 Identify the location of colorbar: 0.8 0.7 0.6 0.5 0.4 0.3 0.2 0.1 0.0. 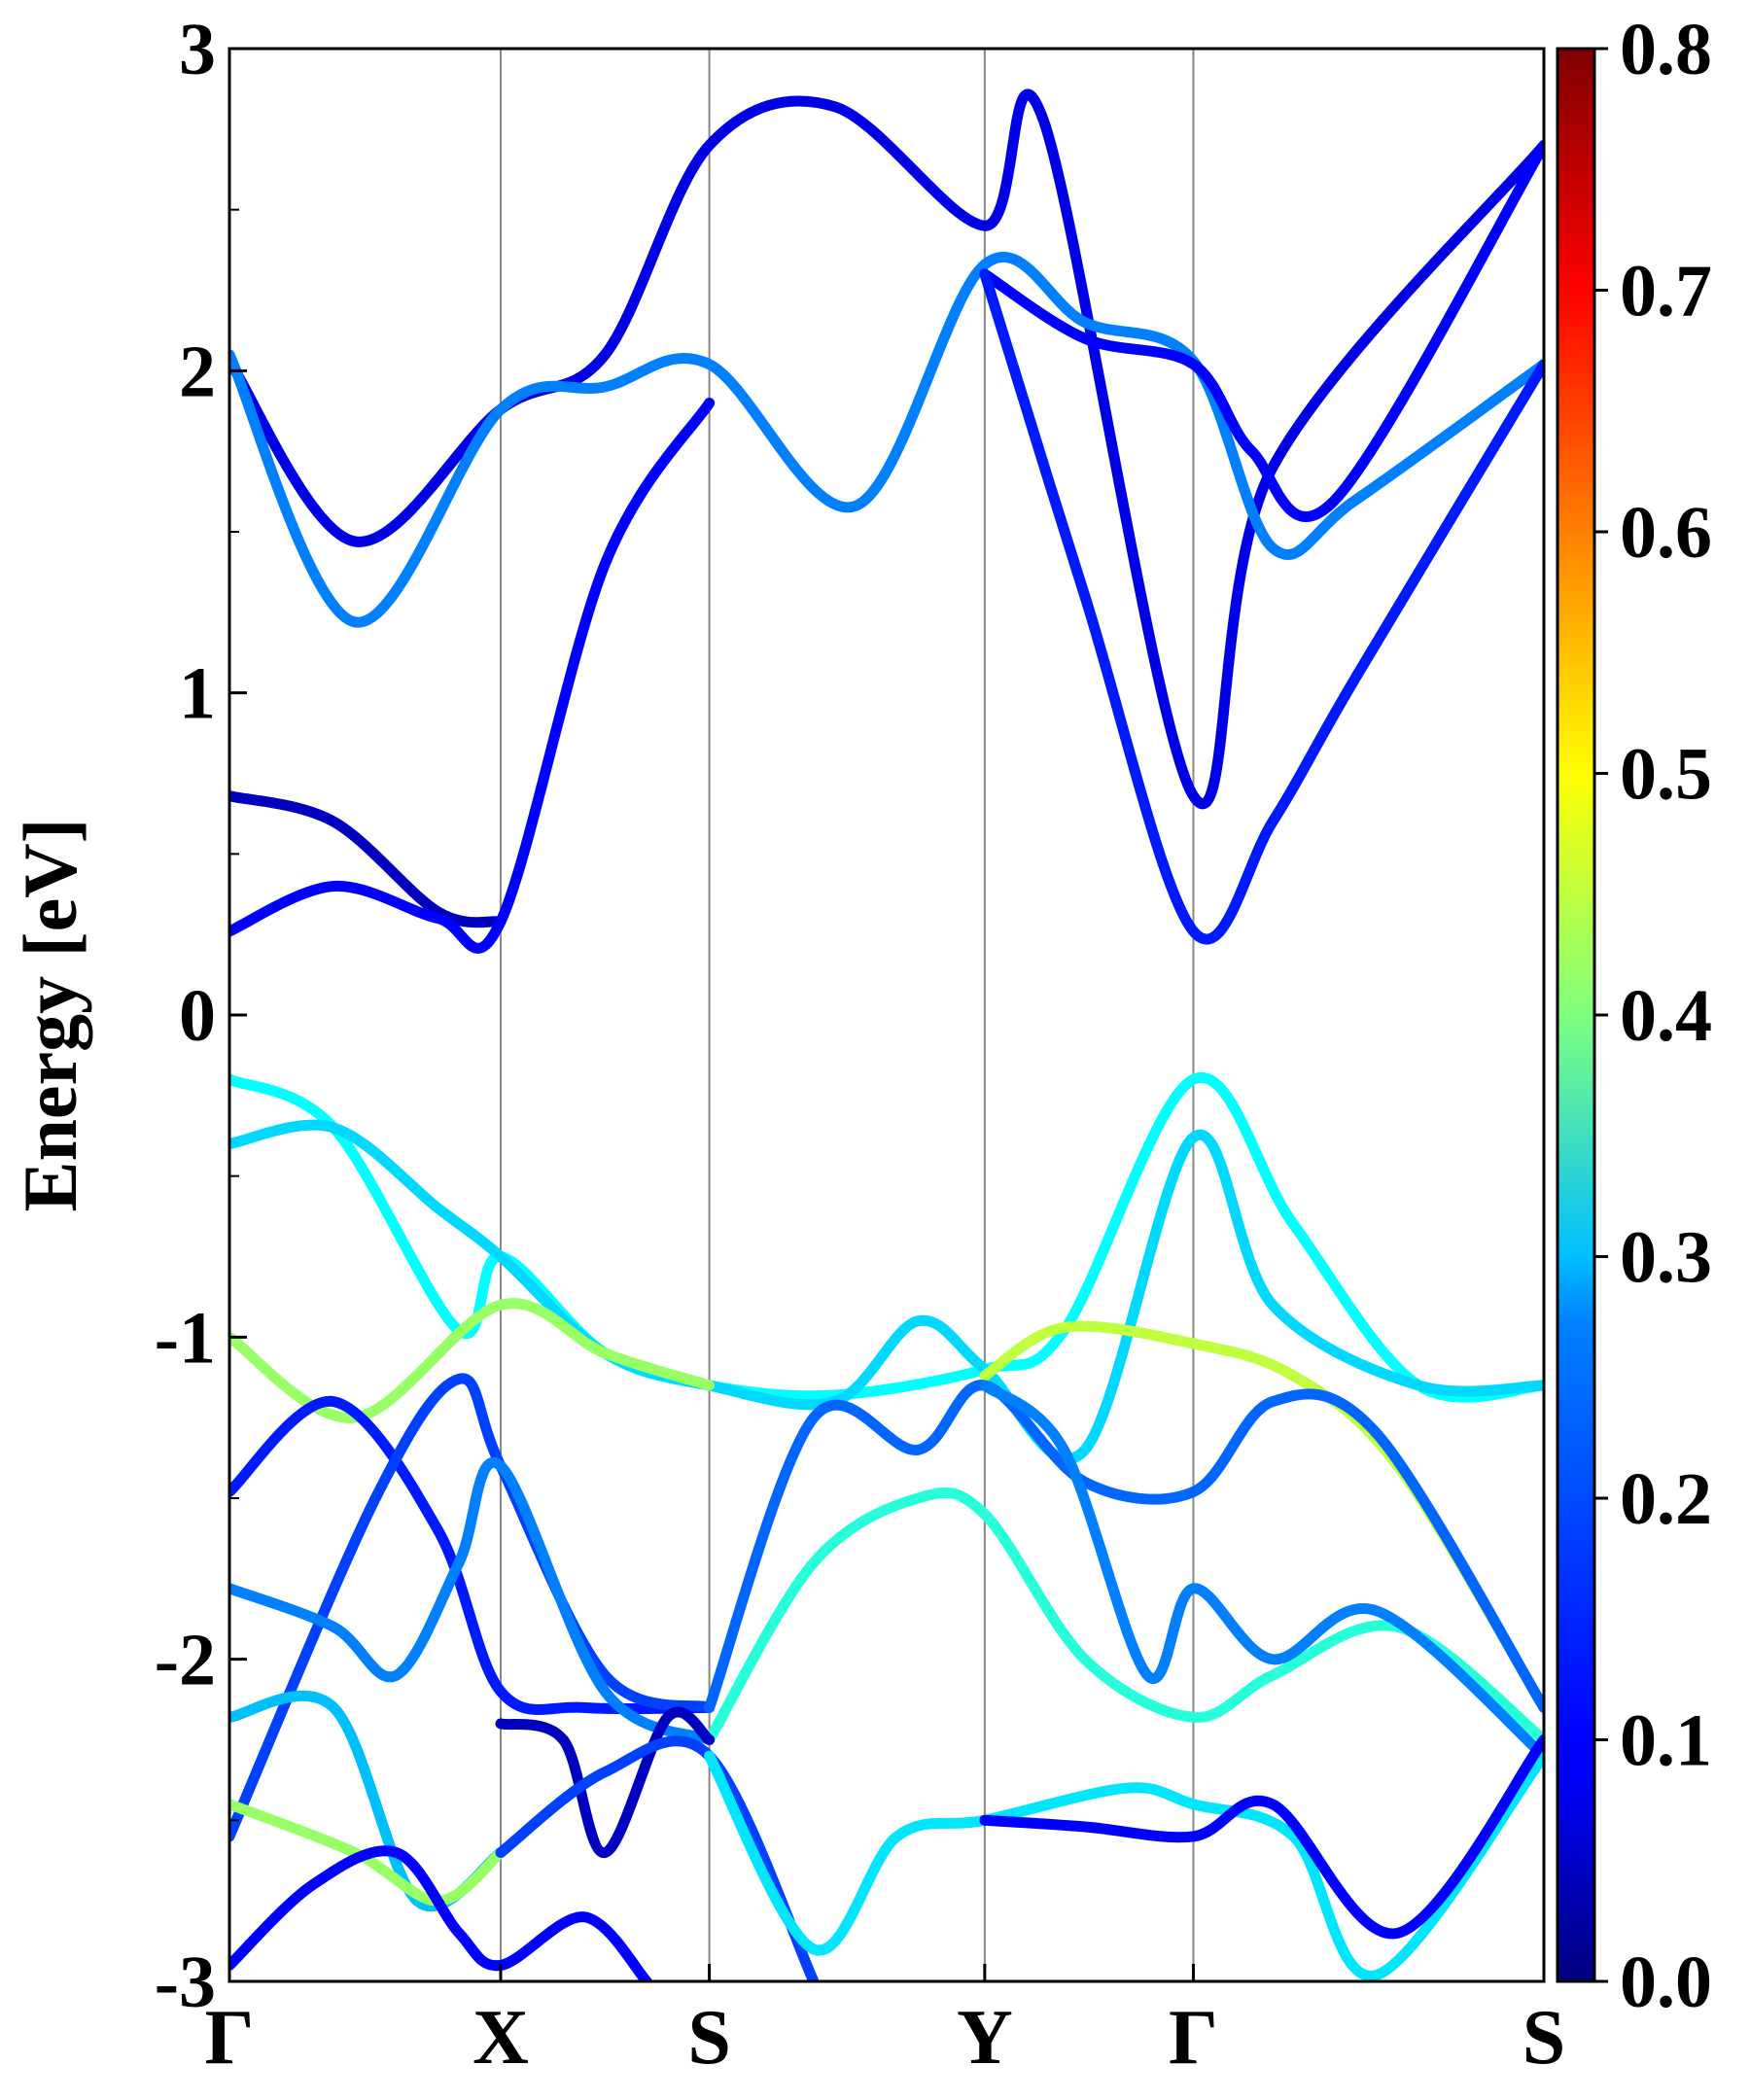
(1634, 1016).